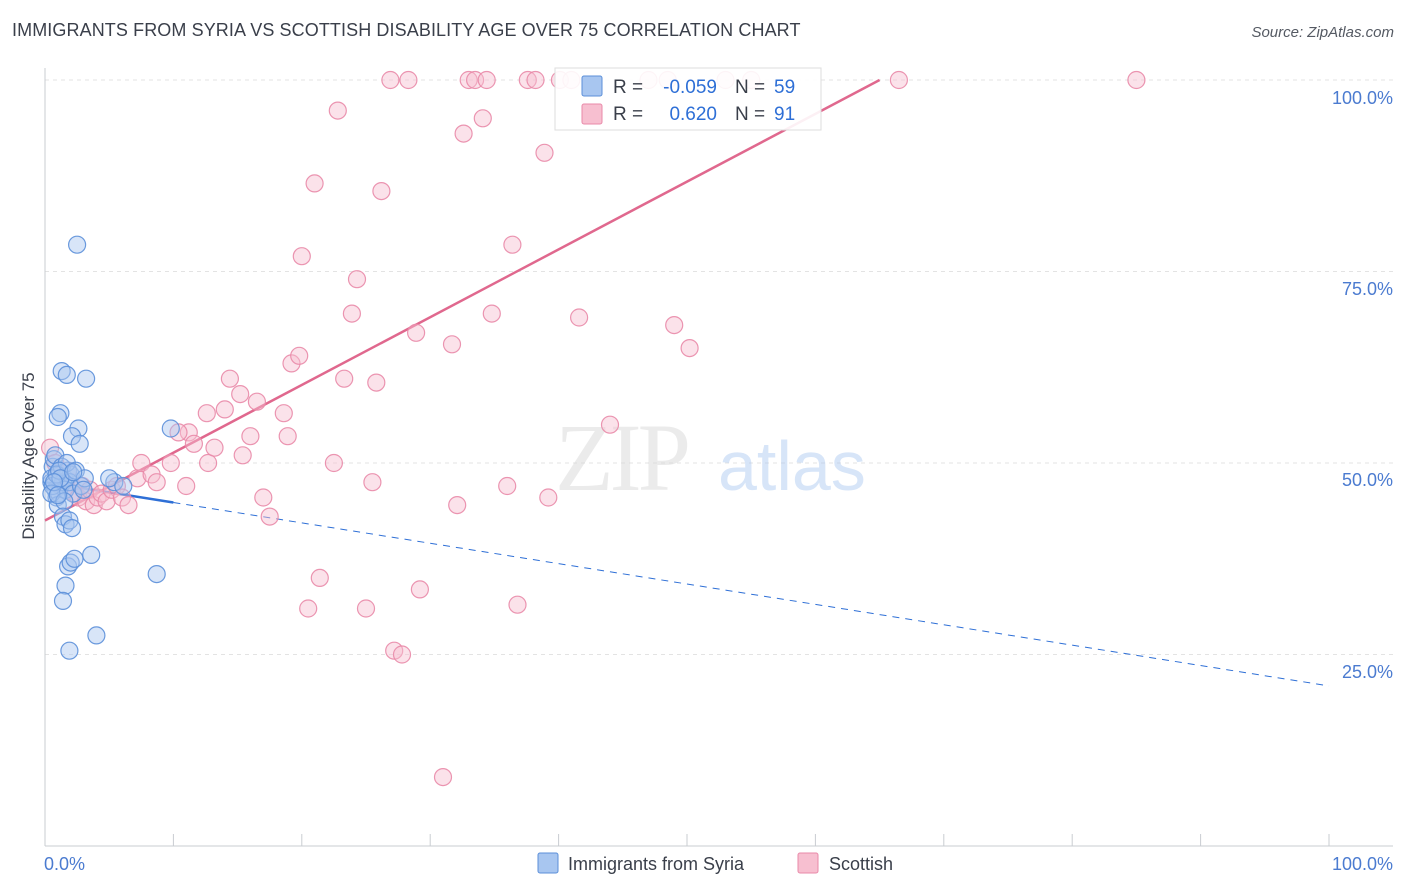 The height and width of the screenshot is (892, 1406). I want to click on legend-swatch-syria, so click(548, 863).